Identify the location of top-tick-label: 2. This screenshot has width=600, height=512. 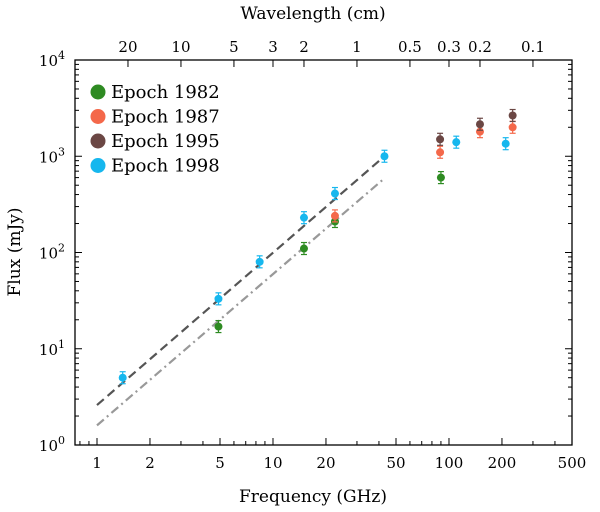
(304, 47).